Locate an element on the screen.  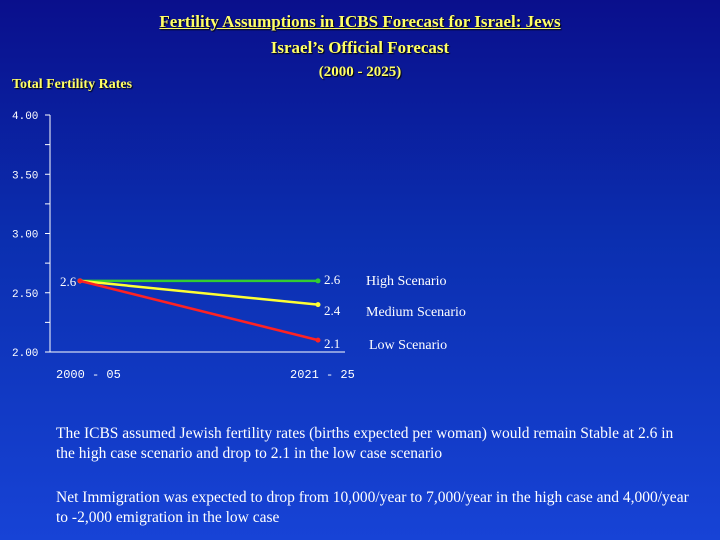
end-value-label: 2.6 is located at coordinates (332, 279).